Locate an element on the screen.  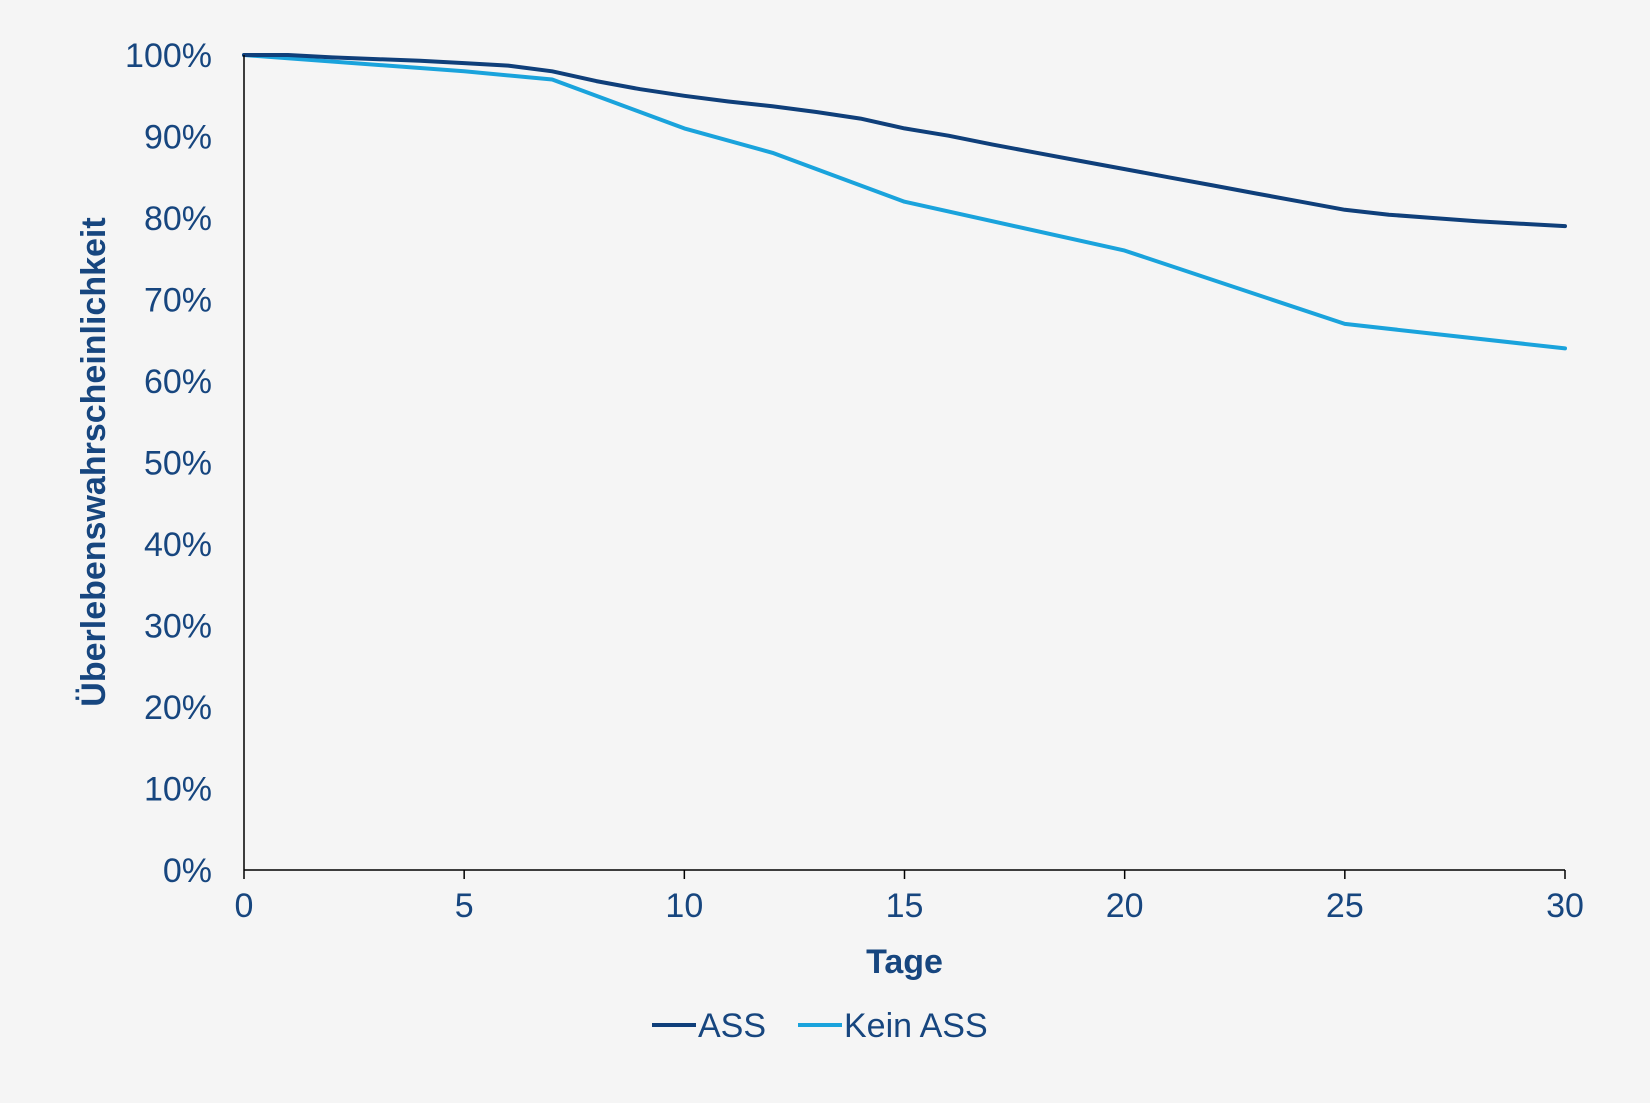
x-axis-ticks: 0 5 10 15 20 25 30 is located at coordinates (909, 897).